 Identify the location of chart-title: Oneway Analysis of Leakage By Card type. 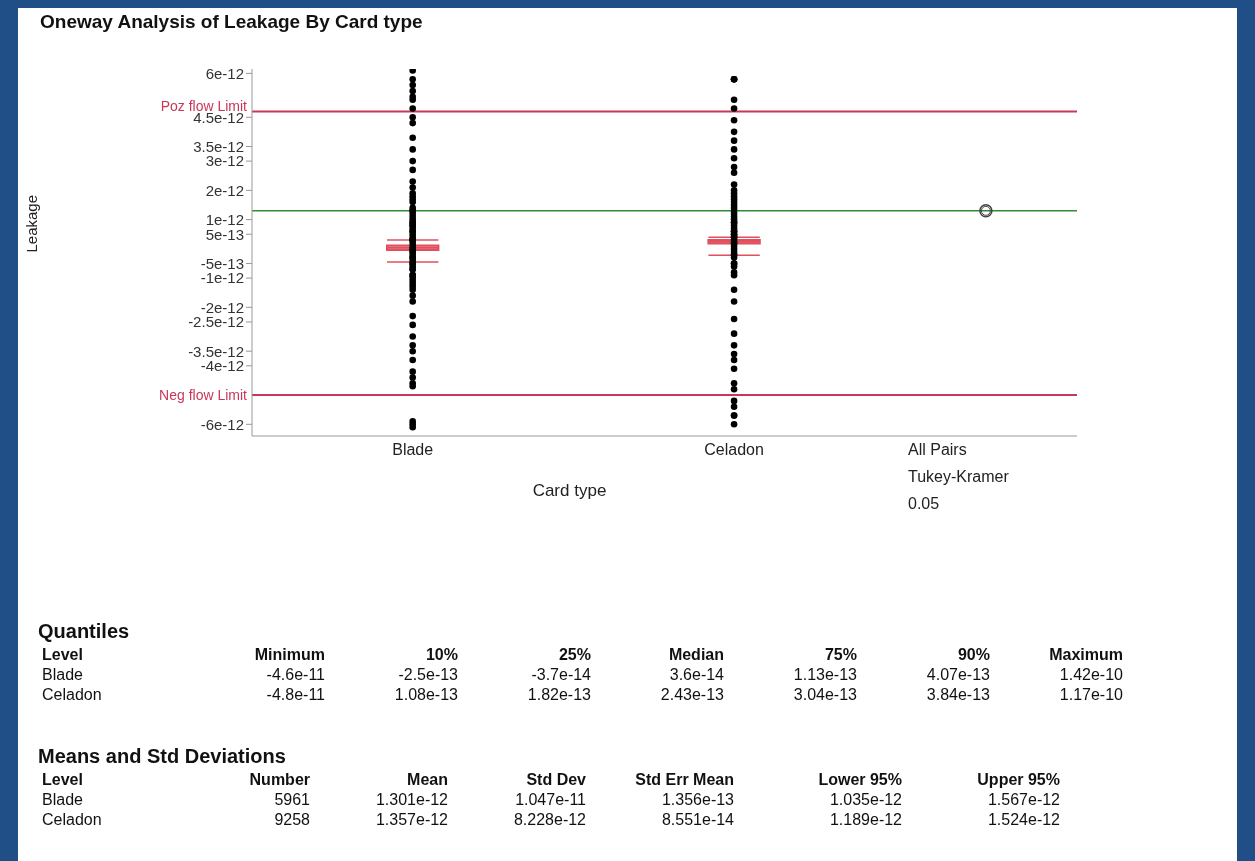
(231, 22).